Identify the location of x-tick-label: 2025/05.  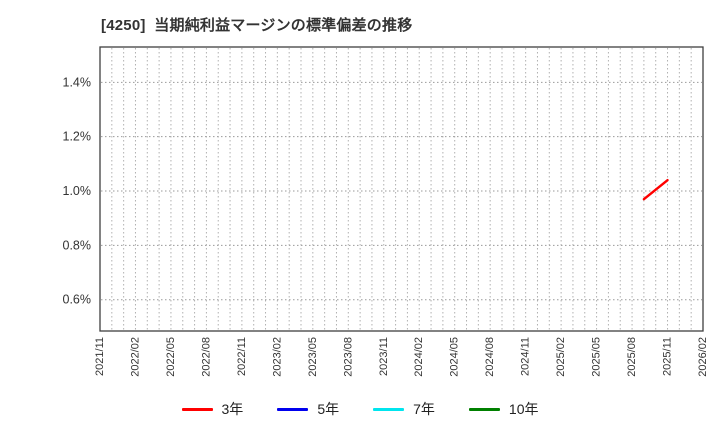
(597, 357).